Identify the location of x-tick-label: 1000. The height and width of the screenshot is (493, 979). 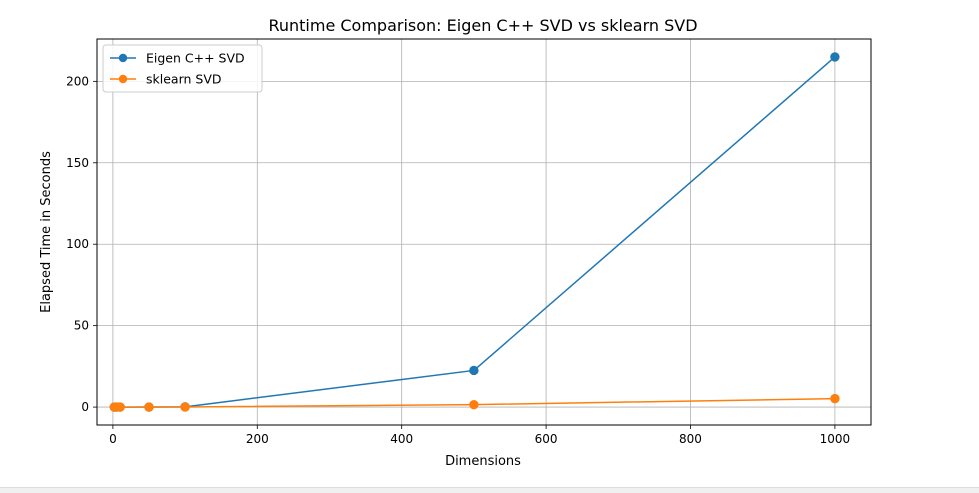
(835, 439).